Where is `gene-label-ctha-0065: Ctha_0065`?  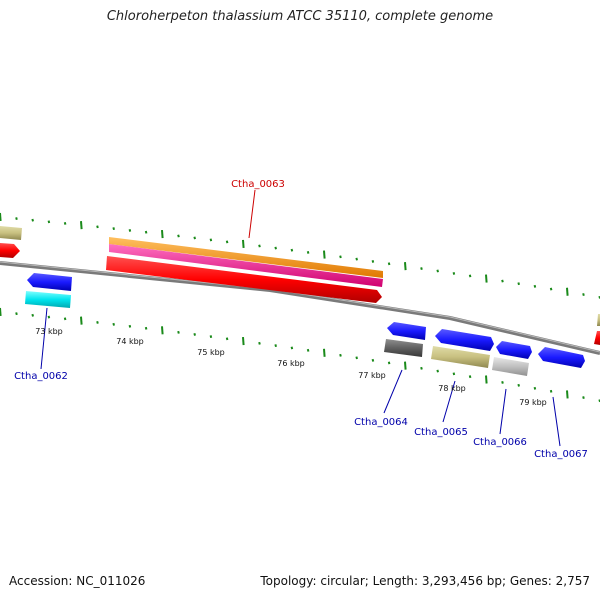 gene-label-ctha-0065: Ctha_0065 is located at coordinates (441, 432).